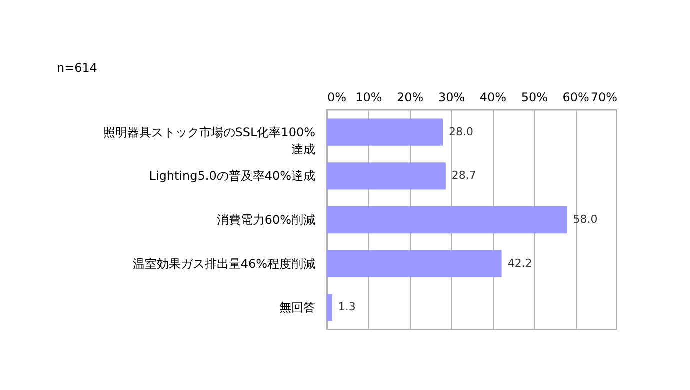 This screenshot has width=690, height=390. I want to click on y-tick-label: 温室効果ガス排出量46%程度削減, so click(224, 263).